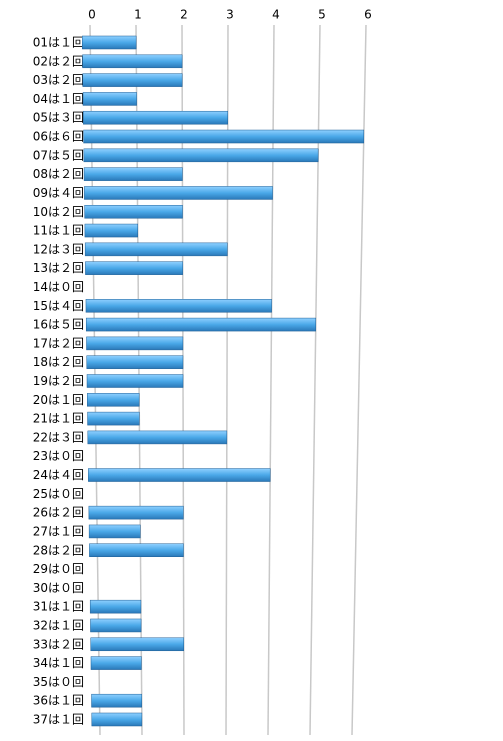 Image resolution: width=503 pixels, height=741 pixels. Describe the element at coordinates (58, 61) in the screenshot. I see `y-tick-label: 02は２回` at that location.